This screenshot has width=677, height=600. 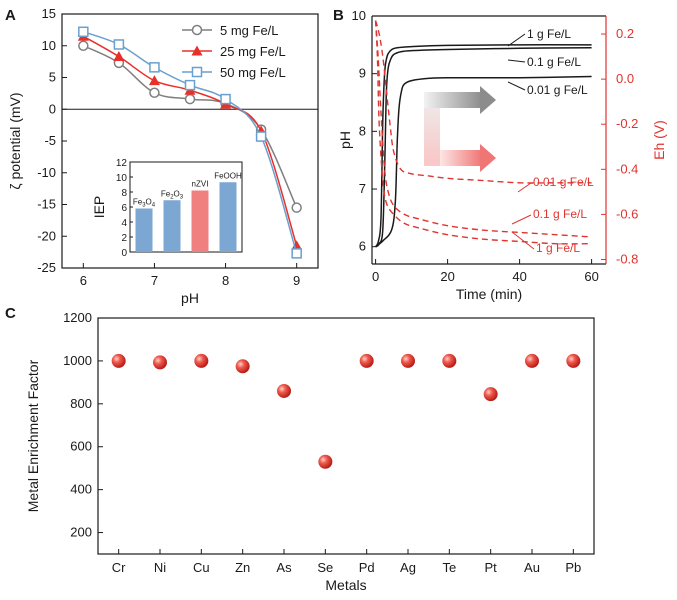 What do you see at coordinates (154, 280) in the screenshot?
I see `x-tick-label: 7` at bounding box center [154, 280].